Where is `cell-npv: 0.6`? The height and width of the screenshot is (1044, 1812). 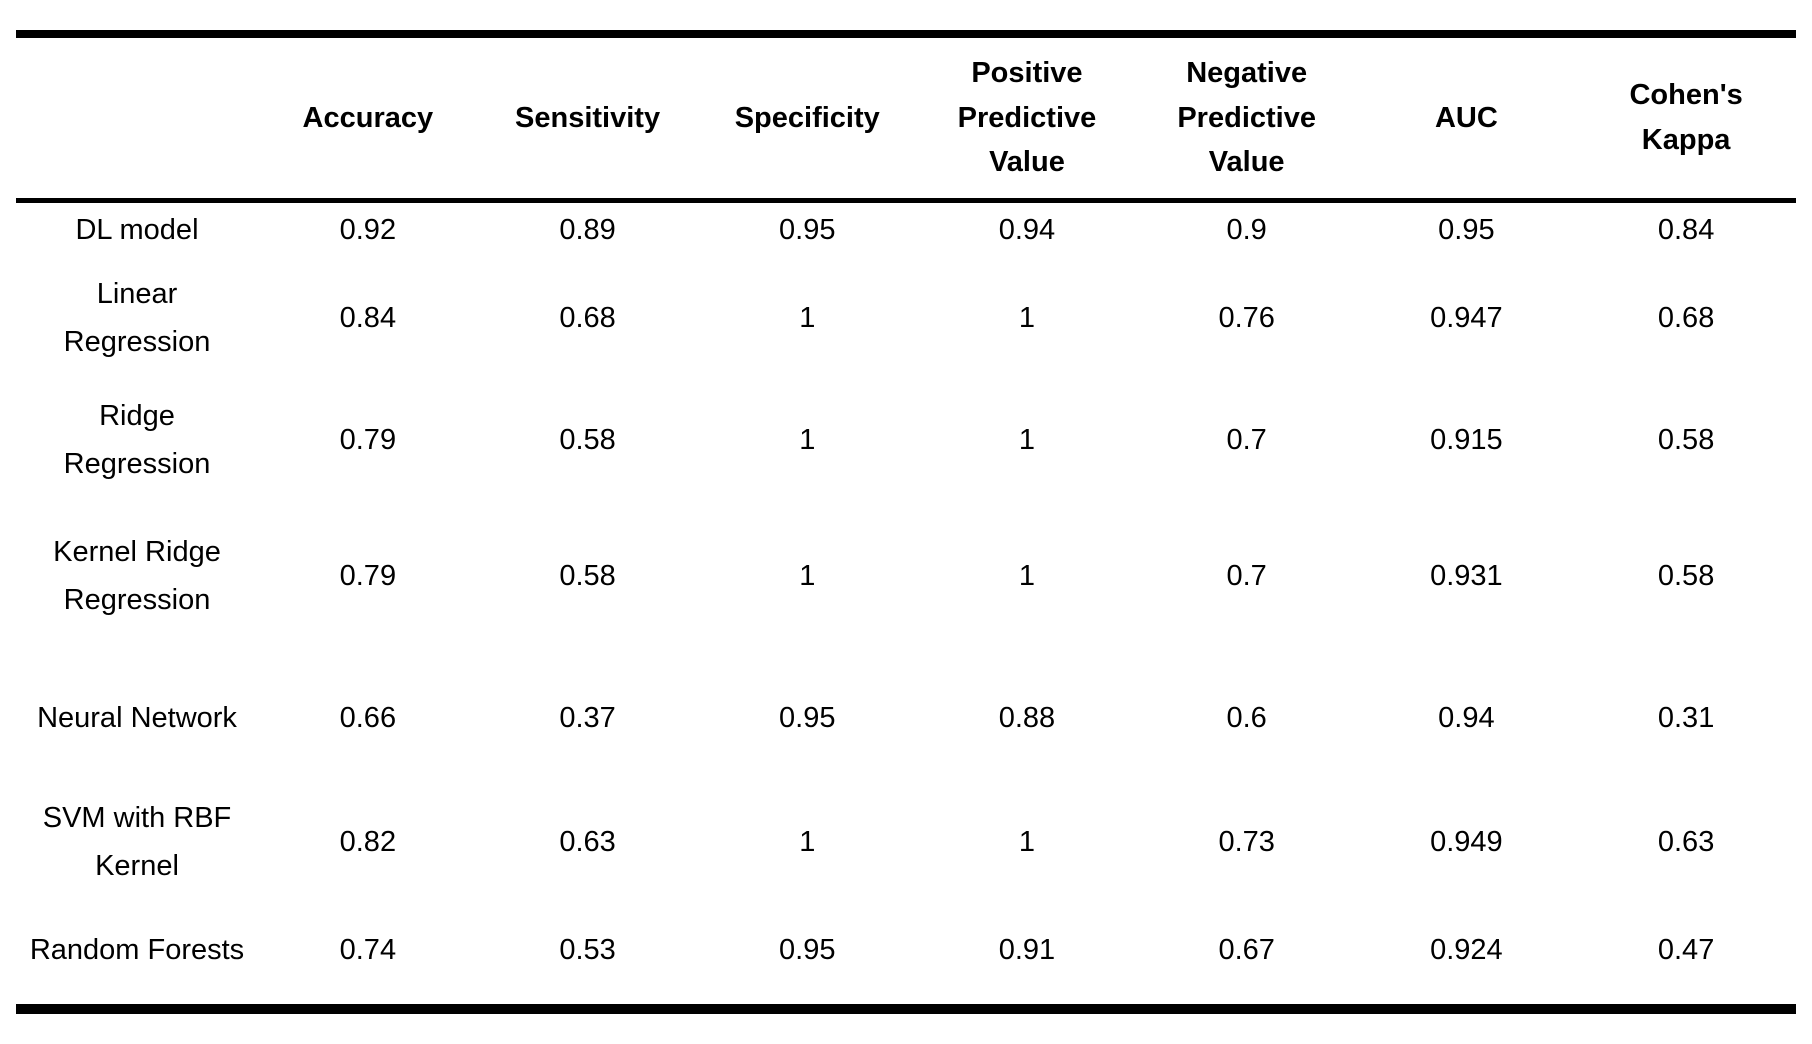 cell-npv: 0.6 is located at coordinates (1246, 717).